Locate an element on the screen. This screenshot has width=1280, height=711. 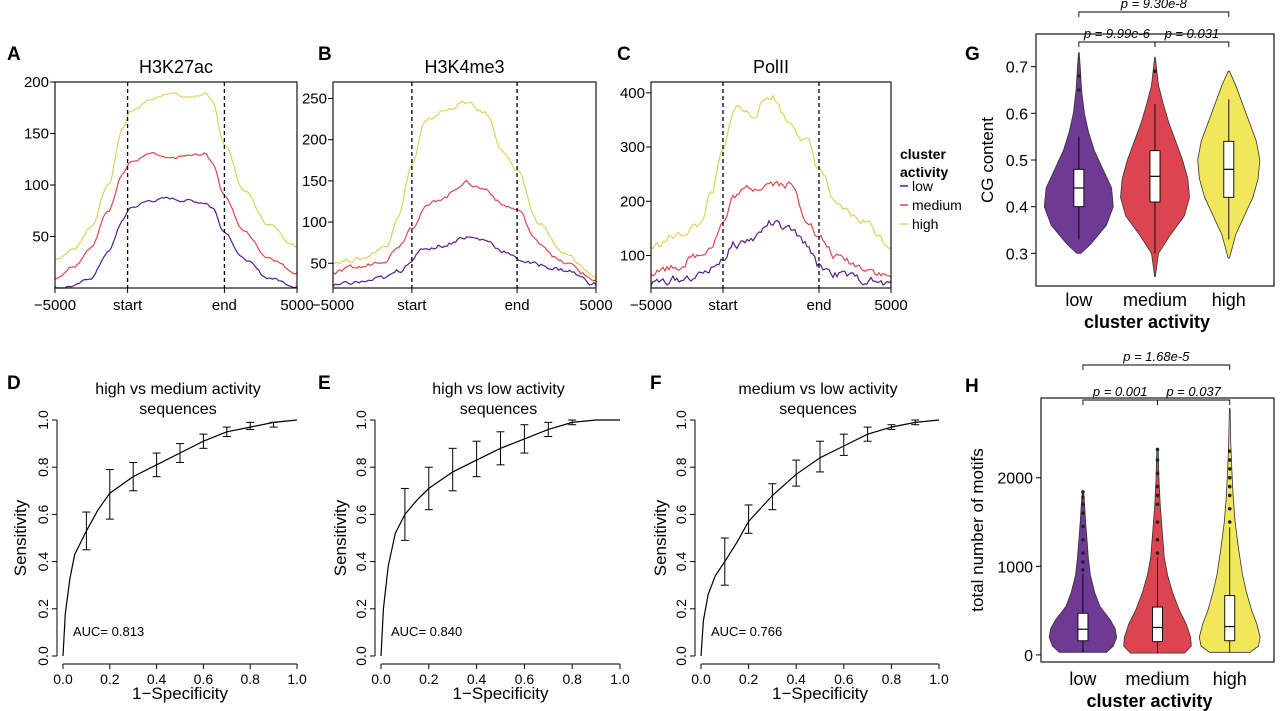
box-medium is located at coordinates (1157, 624).